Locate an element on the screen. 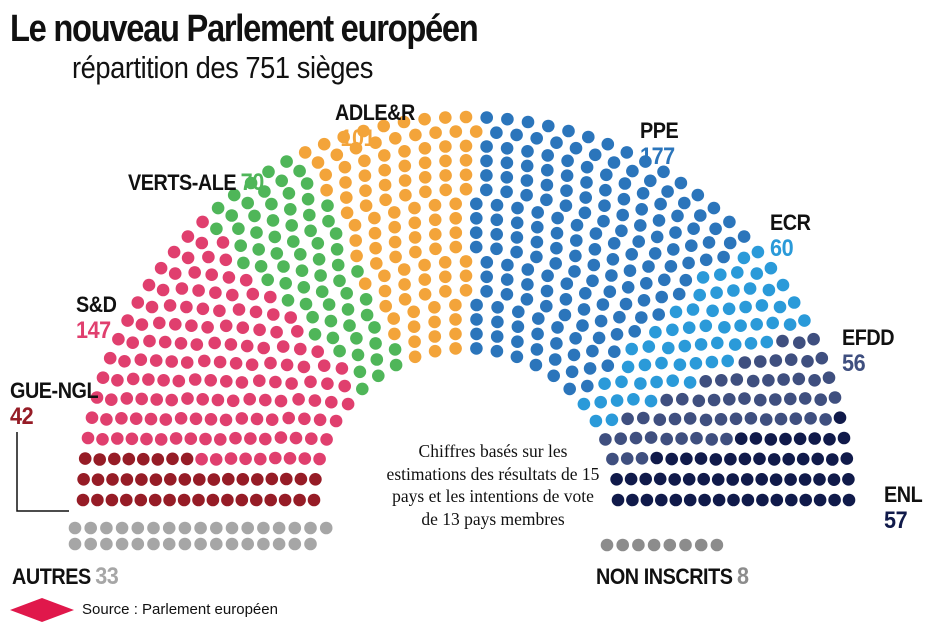 This screenshot has height=635, width=950. chart-subtitle: répartition des 751 sièges is located at coordinates (222, 67).